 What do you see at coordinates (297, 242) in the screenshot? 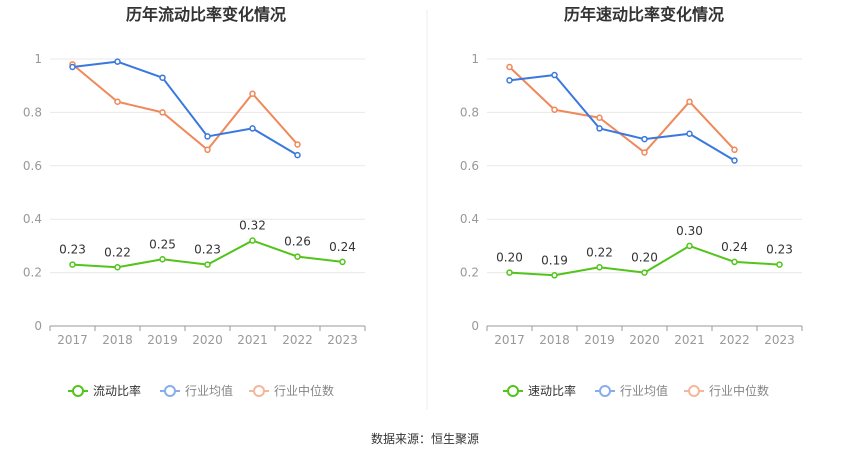
I see `data-label: 0.26` at bounding box center [297, 242].